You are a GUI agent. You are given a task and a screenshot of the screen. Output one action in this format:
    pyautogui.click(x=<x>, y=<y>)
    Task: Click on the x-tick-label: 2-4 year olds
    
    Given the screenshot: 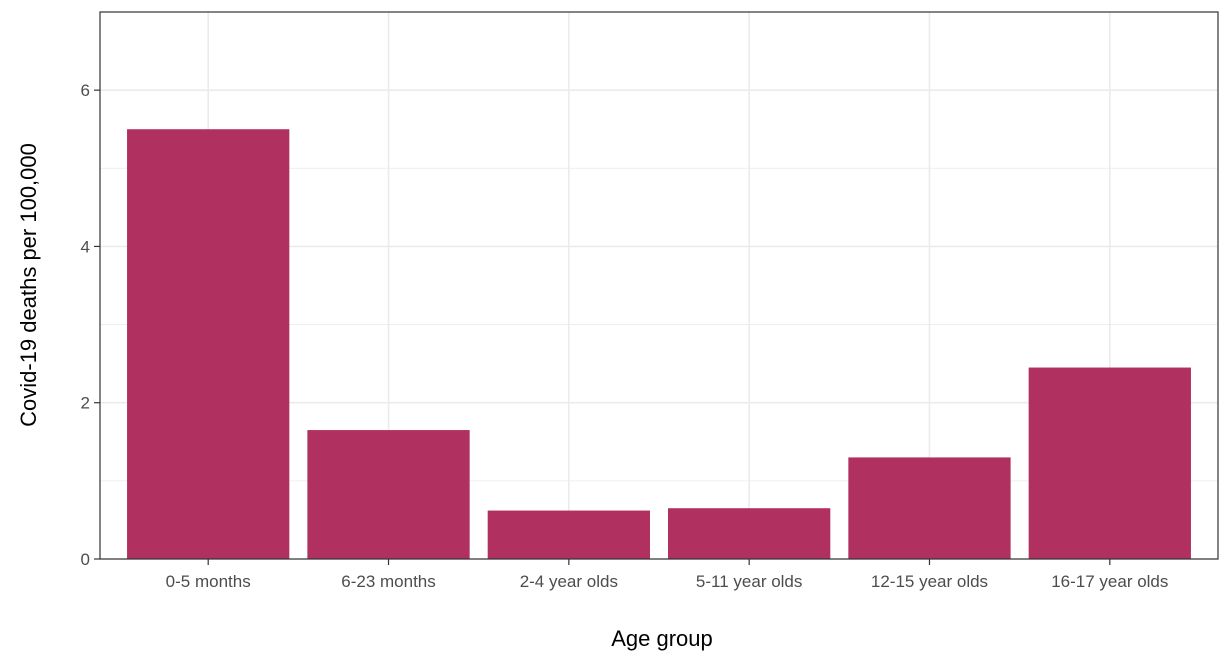 What is the action you would take?
    pyautogui.click(x=569, y=581)
    